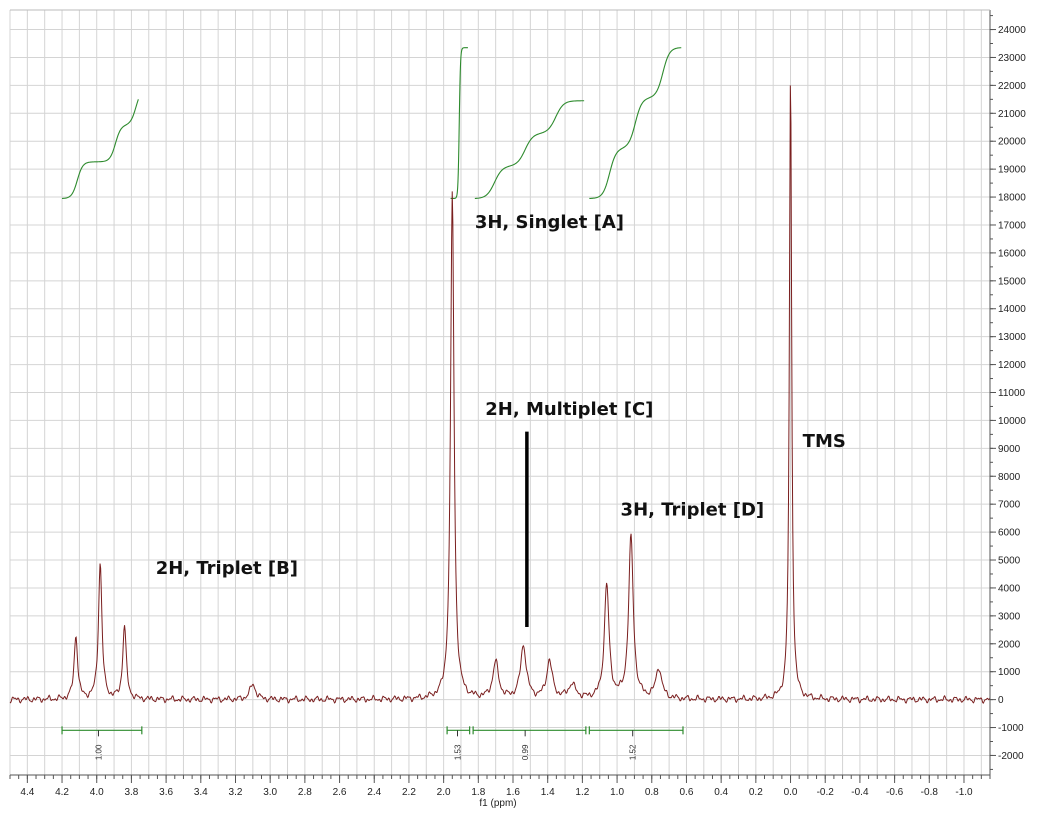 The width and height of the screenshot is (1058, 820). I want to click on y-tick-label: 0, so click(1001, 700).